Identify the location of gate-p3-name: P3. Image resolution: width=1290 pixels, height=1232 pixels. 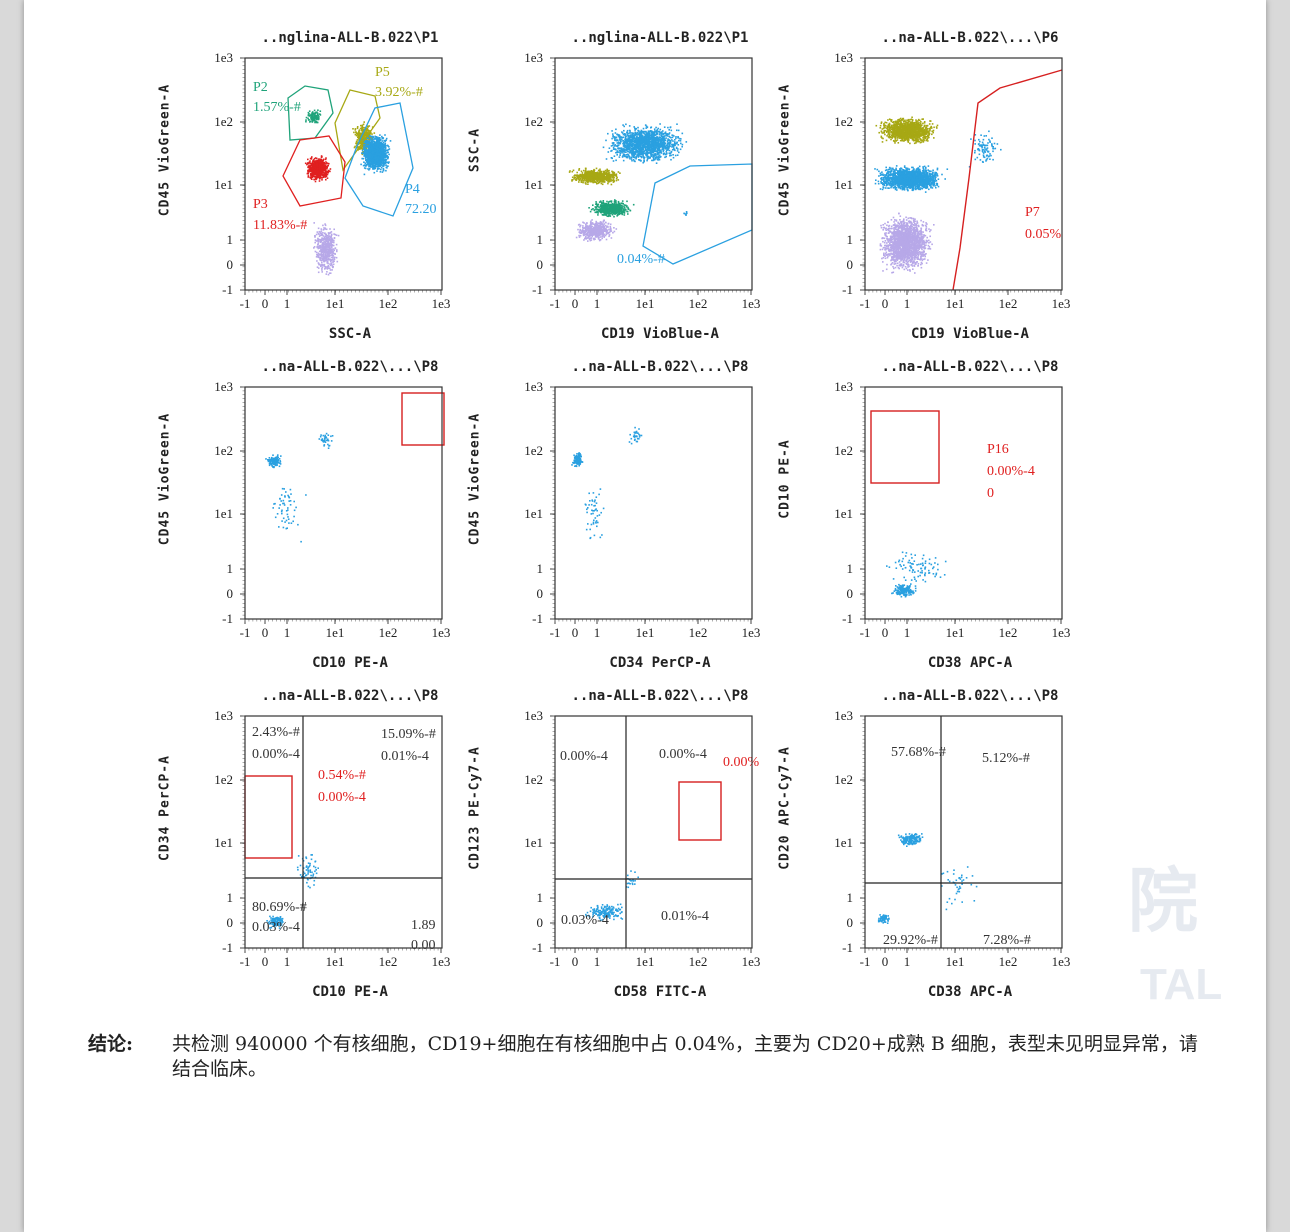
(260, 204).